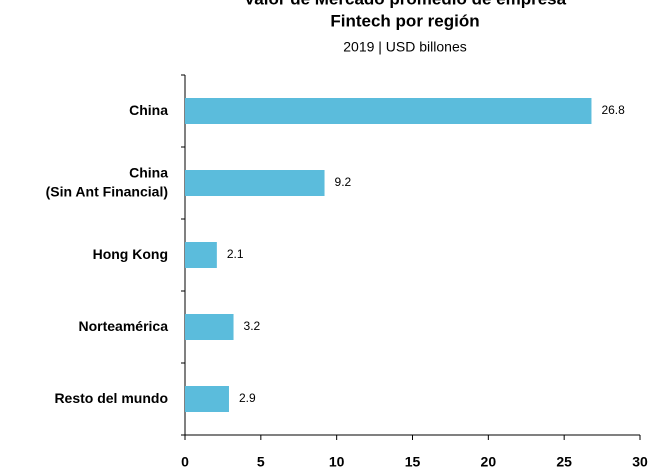 The image size is (667, 470). What do you see at coordinates (489, 462) in the screenshot?
I see `x-tick-label: 20` at bounding box center [489, 462].